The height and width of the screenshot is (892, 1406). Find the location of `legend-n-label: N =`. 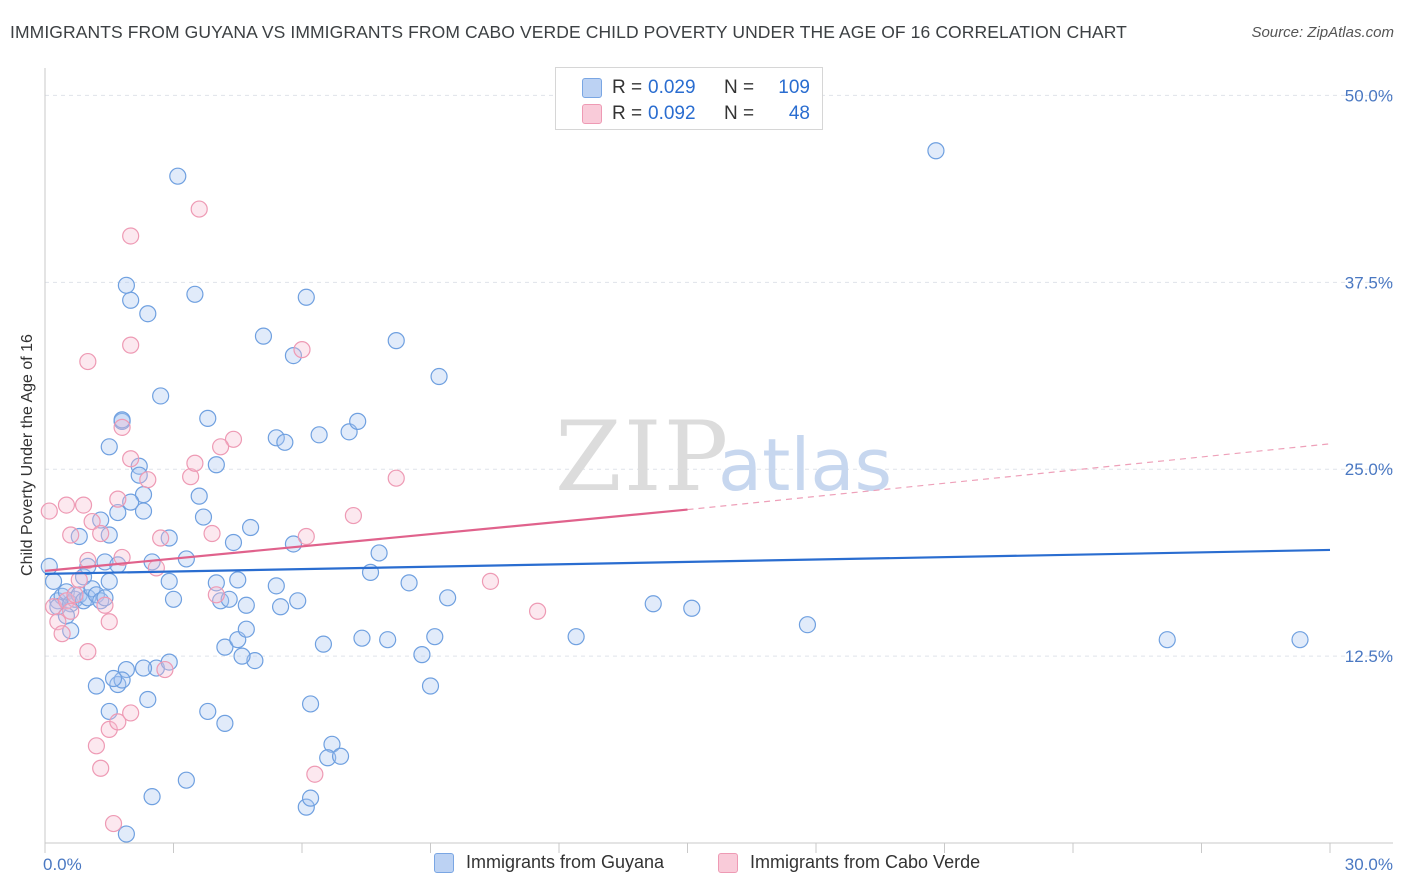

legend-n-label: N = is located at coordinates (739, 87).